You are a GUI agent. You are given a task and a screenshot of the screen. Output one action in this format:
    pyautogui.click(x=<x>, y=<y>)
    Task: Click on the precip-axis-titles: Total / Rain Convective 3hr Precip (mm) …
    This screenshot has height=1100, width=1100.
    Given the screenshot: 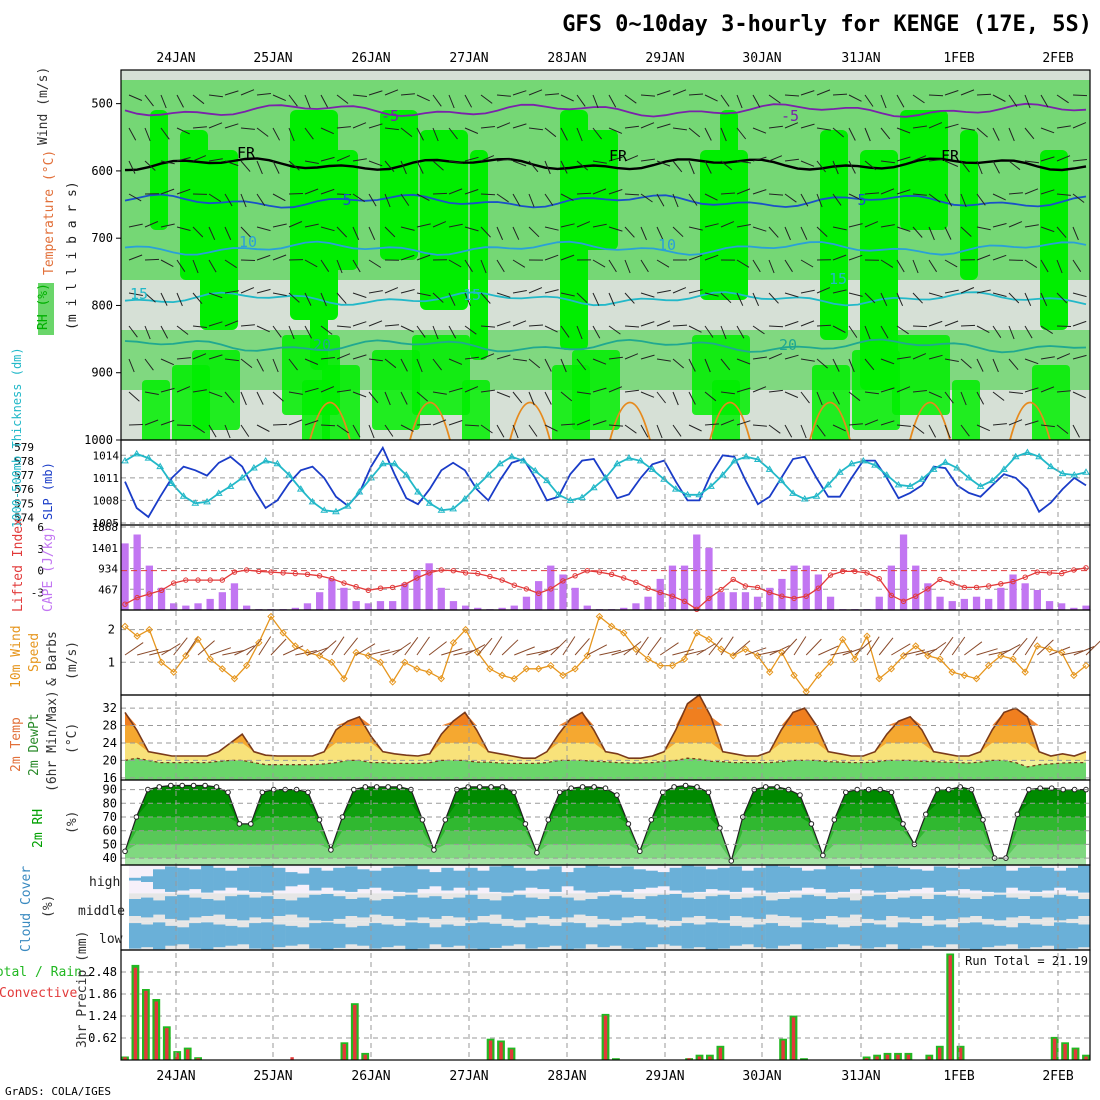 What is the action you would take?
    pyautogui.click(x=544, y=989)
    